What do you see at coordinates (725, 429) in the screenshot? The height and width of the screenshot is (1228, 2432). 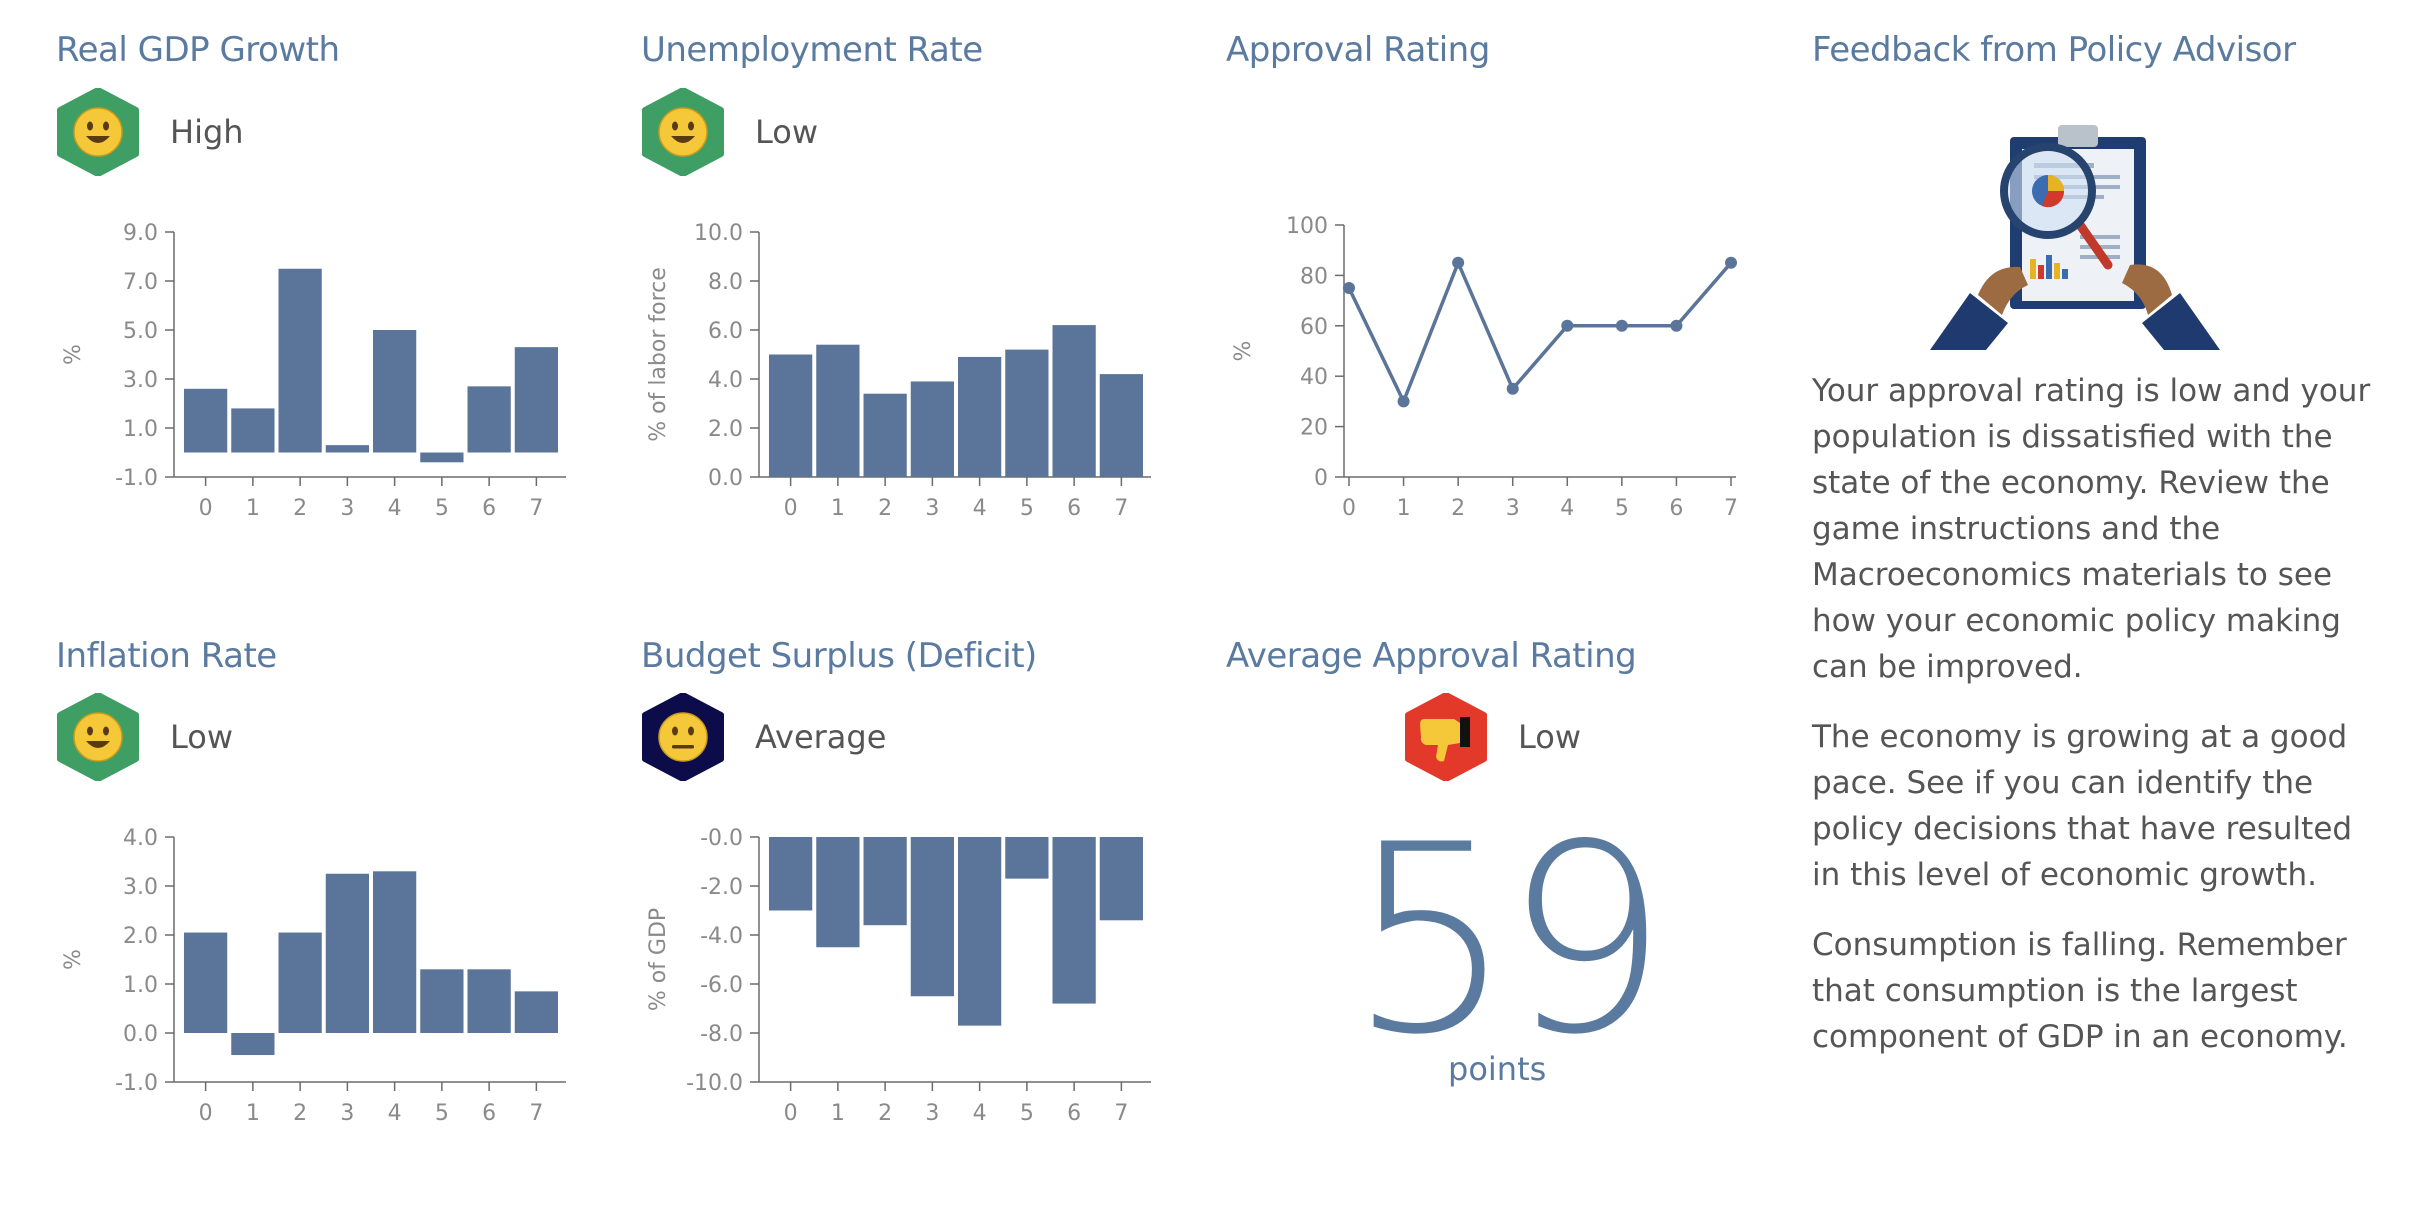 I see `unemployment-y-tick-label: 2.0` at bounding box center [725, 429].